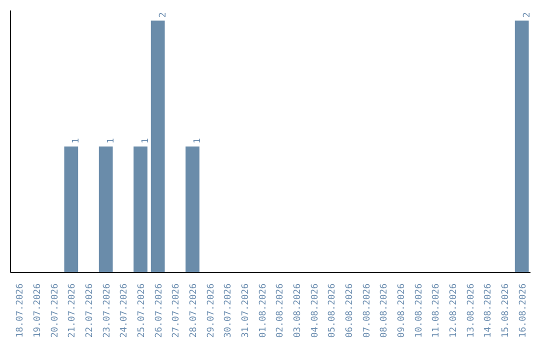  I want to click on x-tick-label: 20.07.2026, so click(55, 310).